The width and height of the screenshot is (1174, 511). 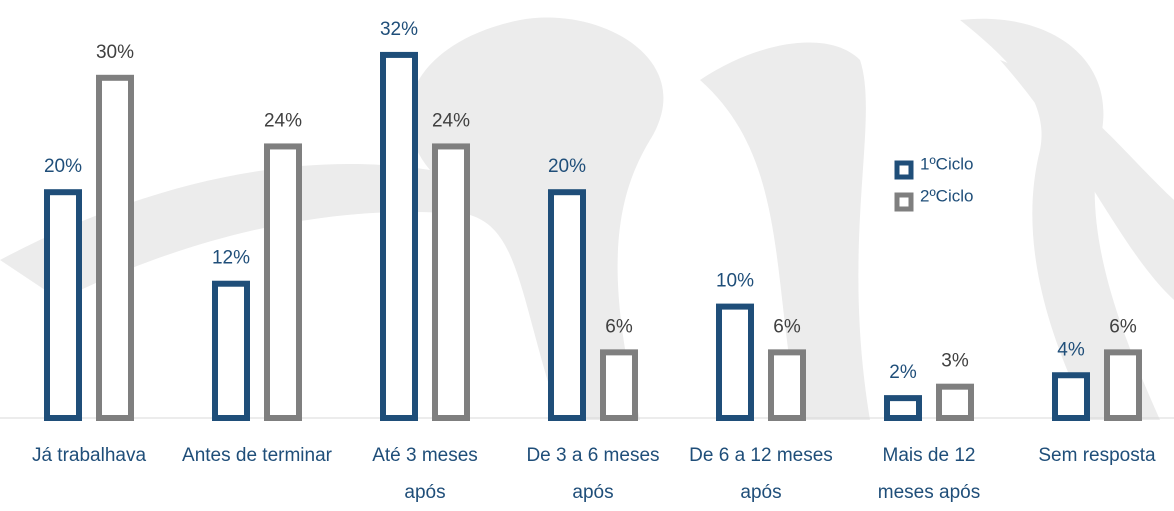 What do you see at coordinates (593, 474) in the screenshot?
I see `x-tick-label: De 3 a 6 meses após` at bounding box center [593, 474].